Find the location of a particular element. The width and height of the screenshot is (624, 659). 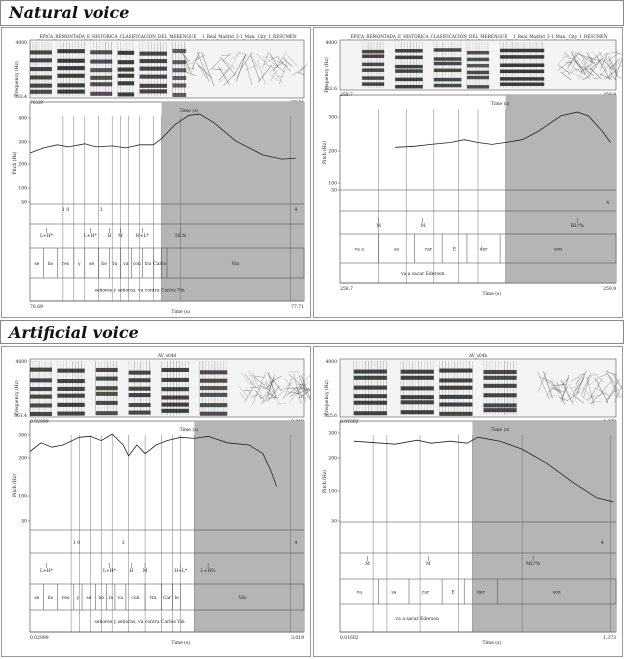

syllable-label: ño is located at coordinates (51, 597).